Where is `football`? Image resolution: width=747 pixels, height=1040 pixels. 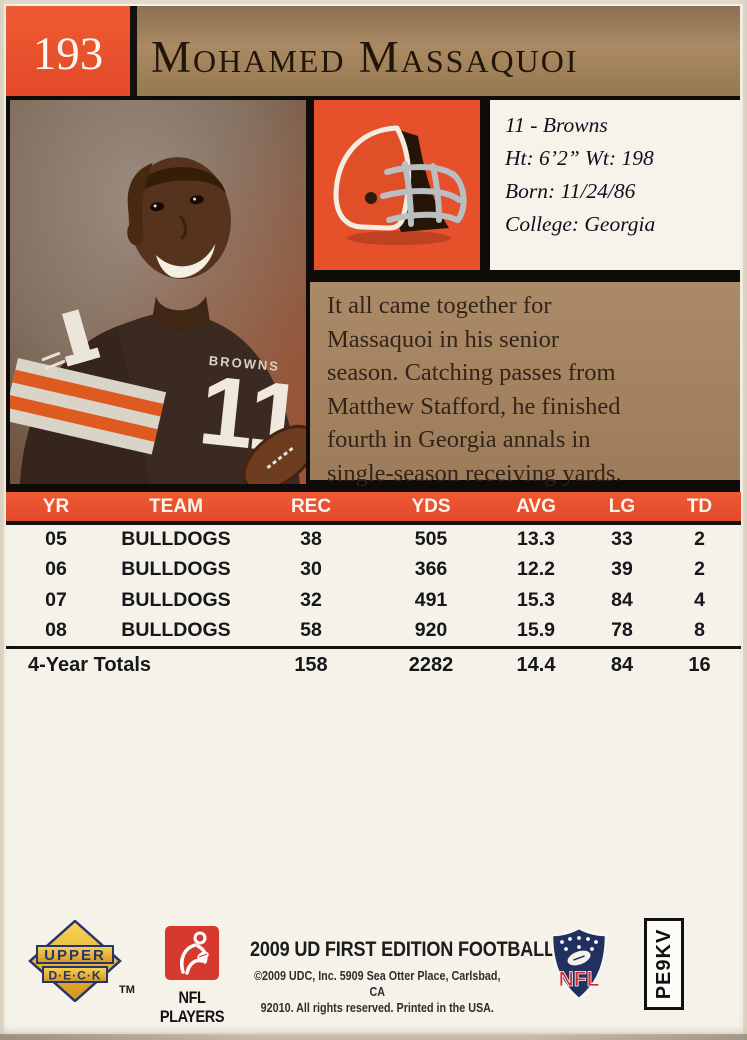
football is located at coordinates (274, 454).